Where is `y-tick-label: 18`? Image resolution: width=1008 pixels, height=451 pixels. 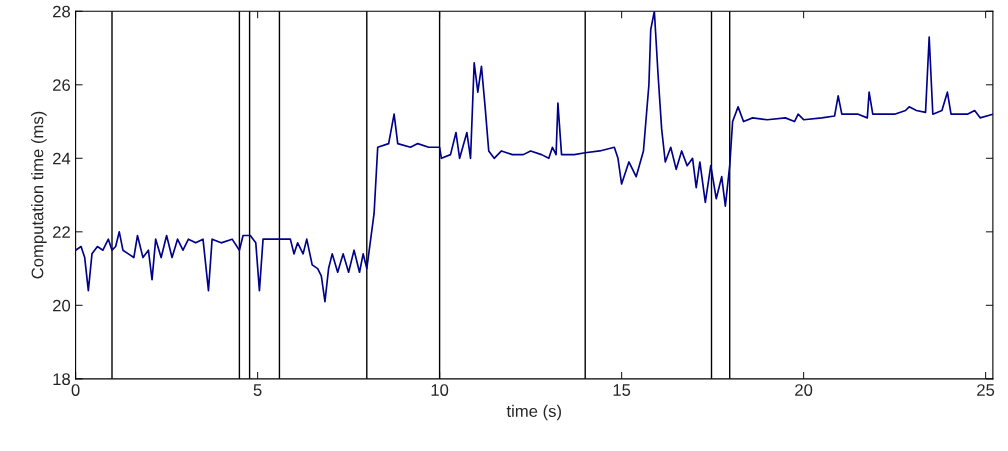 y-tick-label: 18 is located at coordinates (62, 379).